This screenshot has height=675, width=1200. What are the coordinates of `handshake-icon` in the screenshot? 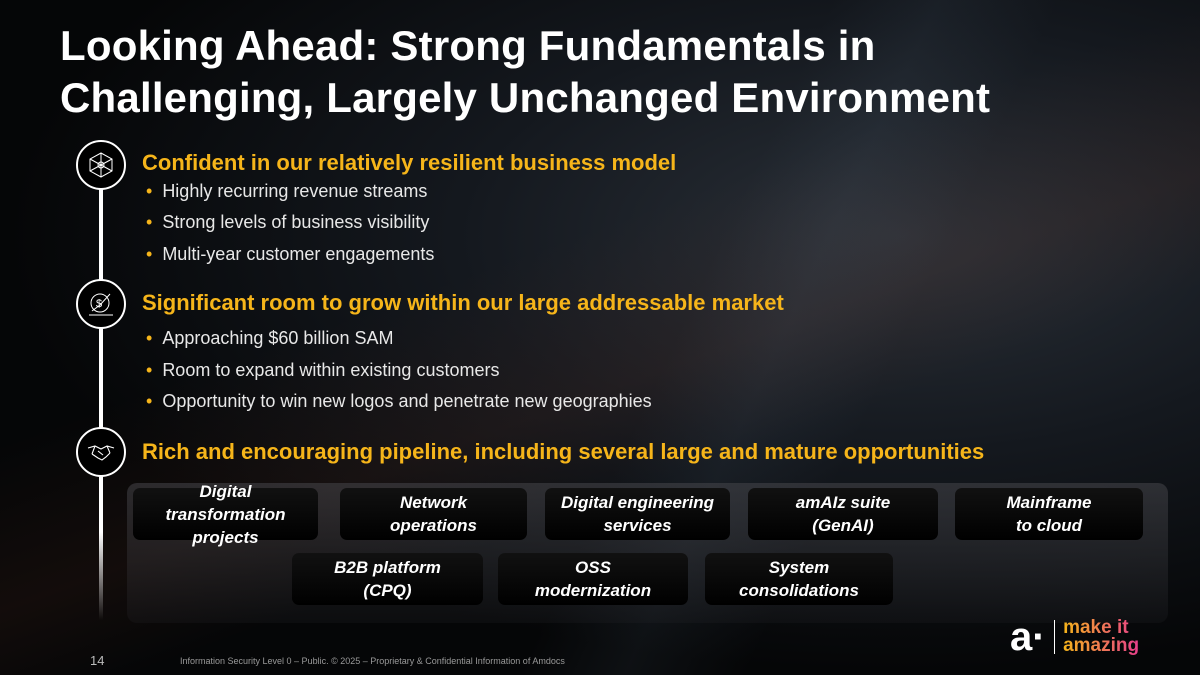 It's located at (101, 452).